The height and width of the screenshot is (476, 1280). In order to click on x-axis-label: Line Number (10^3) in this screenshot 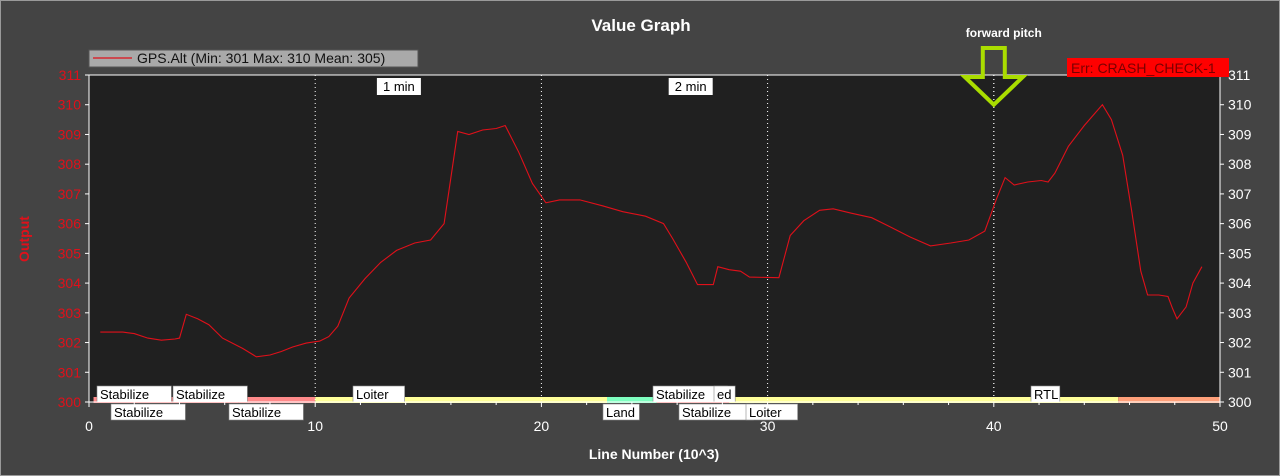, I will do `click(654, 454)`.